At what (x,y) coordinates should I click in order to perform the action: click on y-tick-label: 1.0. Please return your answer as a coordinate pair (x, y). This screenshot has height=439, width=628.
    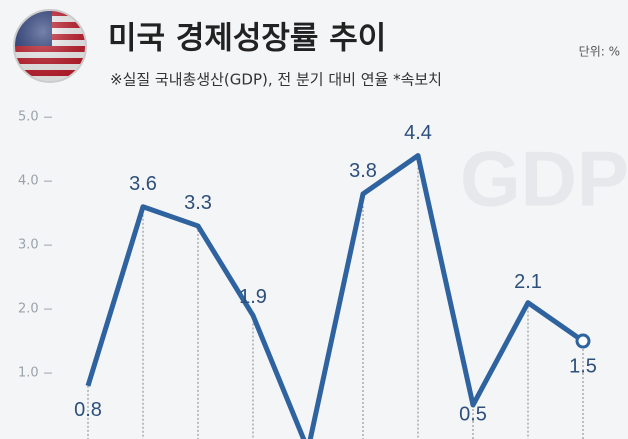
    Looking at the image, I should click on (28, 373).